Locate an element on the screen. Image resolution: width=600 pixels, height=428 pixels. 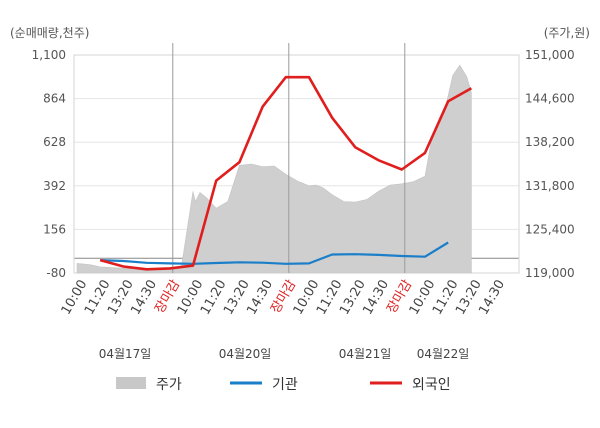
legend-label-foreign: 외국인 is located at coordinates (431, 385).